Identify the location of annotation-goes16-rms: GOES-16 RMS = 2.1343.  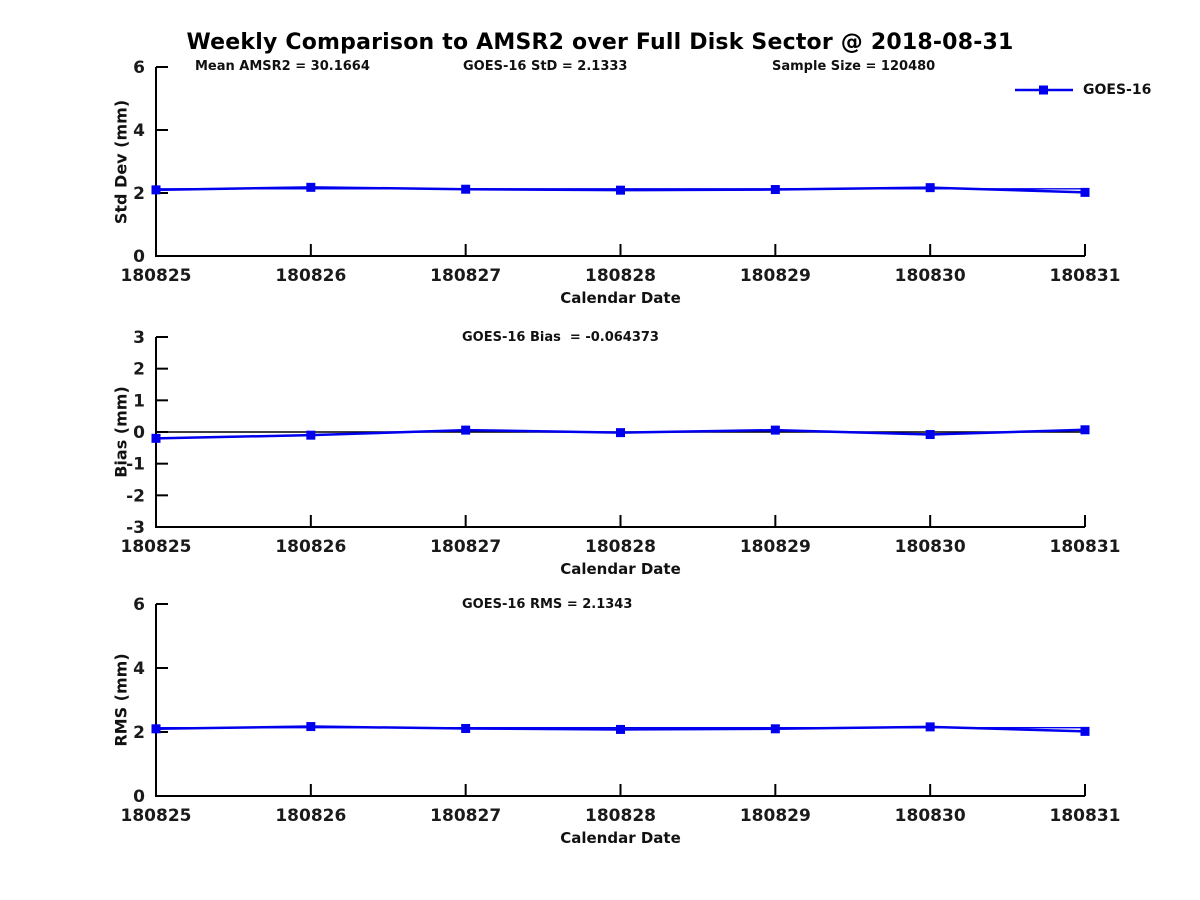
(547, 604).